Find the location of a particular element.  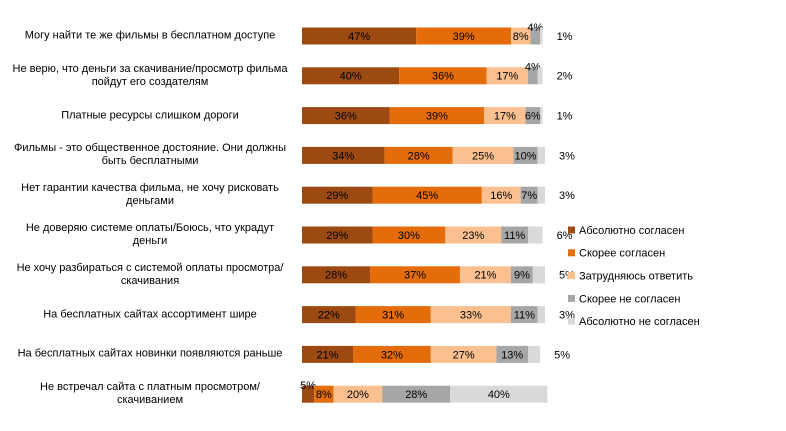

value-label: 17% is located at coordinates (507, 77).